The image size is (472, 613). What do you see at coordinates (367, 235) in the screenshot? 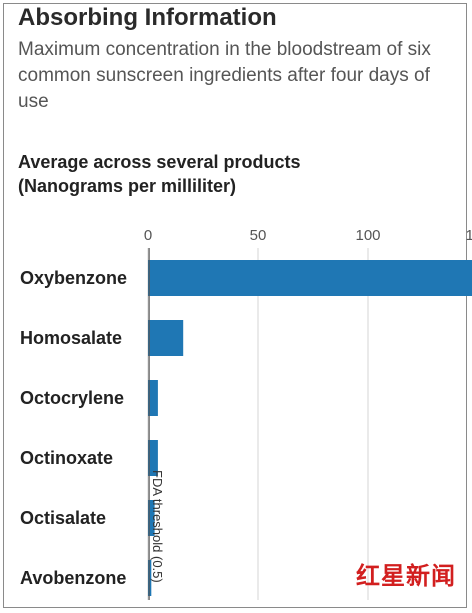
I see `x-tick-label: 100` at bounding box center [367, 235].